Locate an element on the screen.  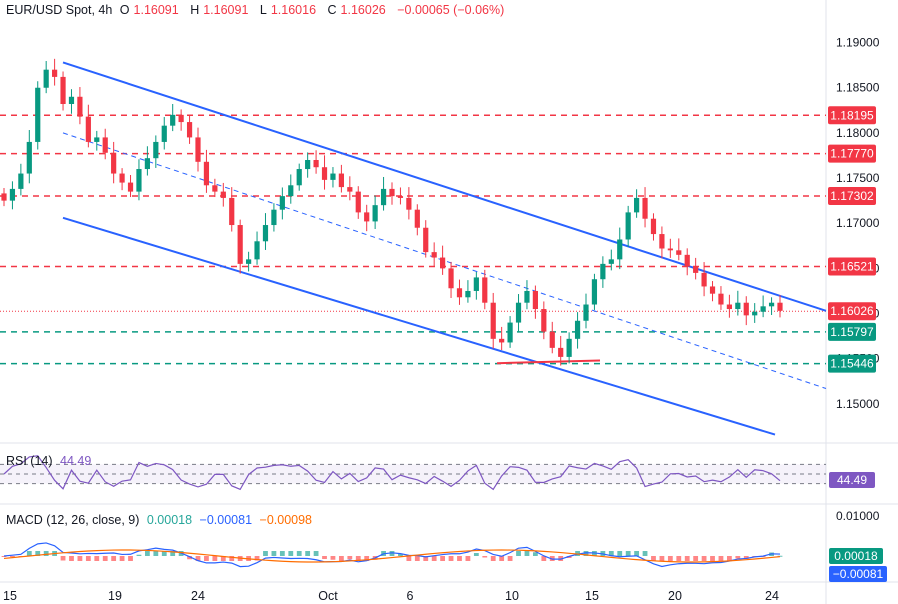
price-axis-tick: 1.17000 is located at coordinates (858, 223).